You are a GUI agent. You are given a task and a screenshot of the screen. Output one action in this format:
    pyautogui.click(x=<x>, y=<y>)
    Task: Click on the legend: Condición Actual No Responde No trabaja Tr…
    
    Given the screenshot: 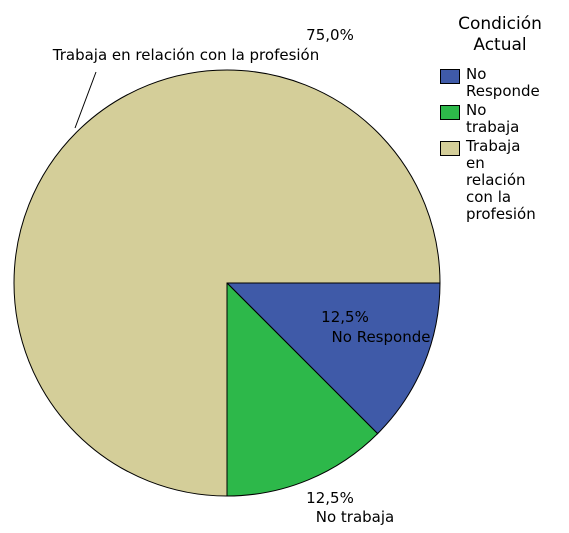 What is the action you would take?
    pyautogui.click(x=502, y=119)
    